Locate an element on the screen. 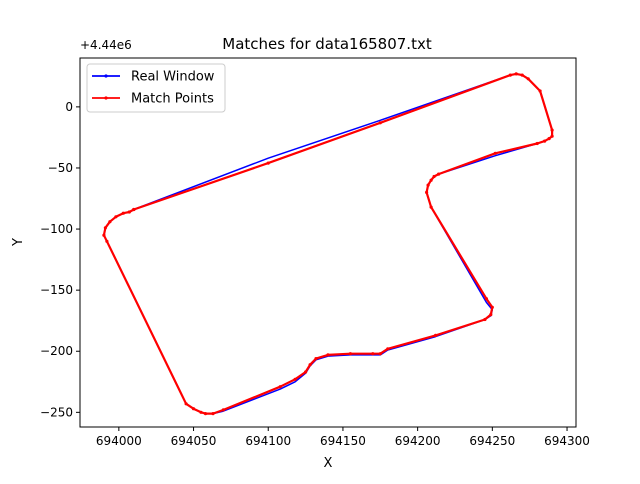  legend-entry-label: Match Points is located at coordinates (172, 99).